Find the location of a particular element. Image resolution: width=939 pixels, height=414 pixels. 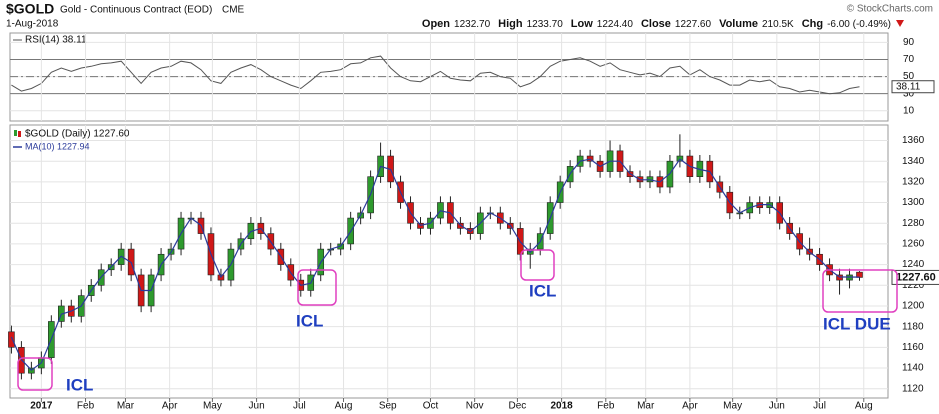

symbol: $GOLD is located at coordinates (30, 9).